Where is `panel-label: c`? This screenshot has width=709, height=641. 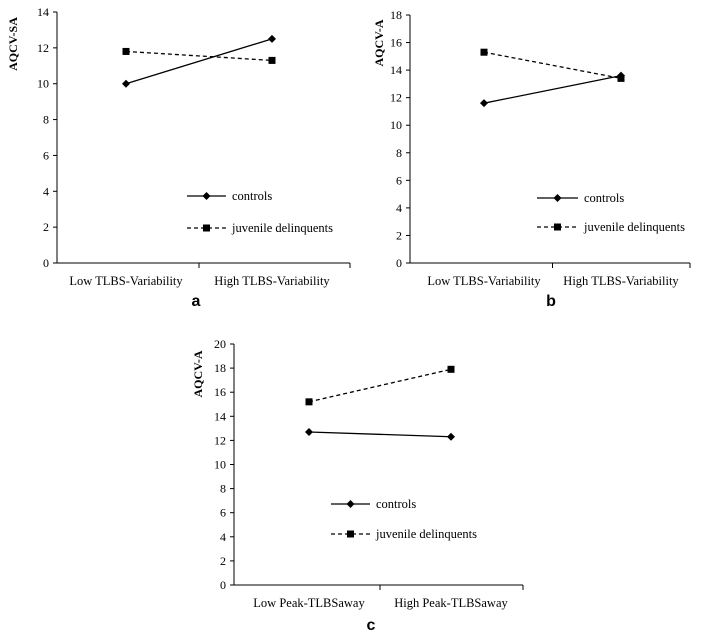
panel-label: c is located at coordinates (371, 625).